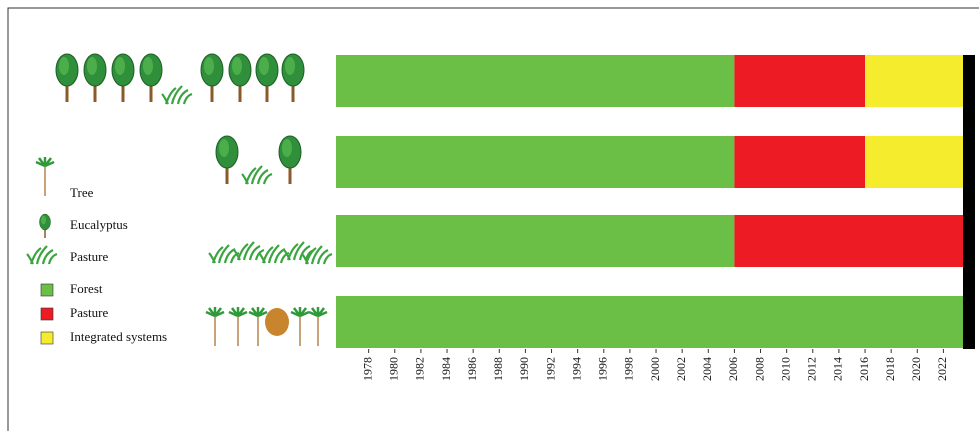  Describe the element at coordinates (498, 369) in the screenshot. I see `x-tick-label: 1988` at that location.